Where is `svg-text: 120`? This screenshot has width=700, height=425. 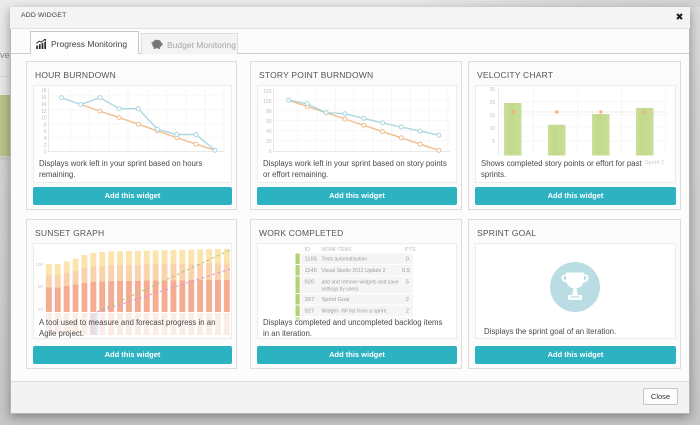 svg-text: 120 is located at coordinates (267, 92).